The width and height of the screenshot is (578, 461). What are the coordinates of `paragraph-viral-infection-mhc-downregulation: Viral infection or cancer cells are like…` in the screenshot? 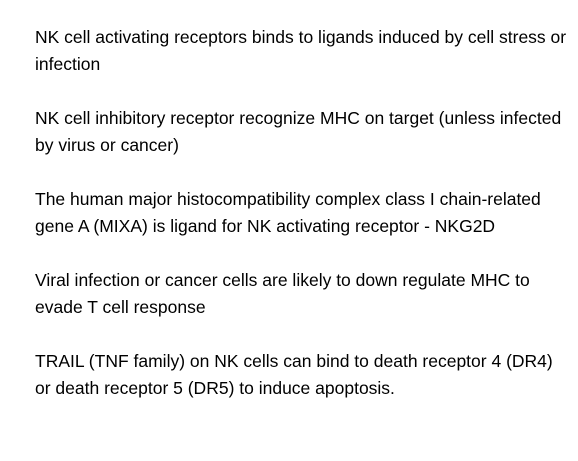 It's located at (282, 293).